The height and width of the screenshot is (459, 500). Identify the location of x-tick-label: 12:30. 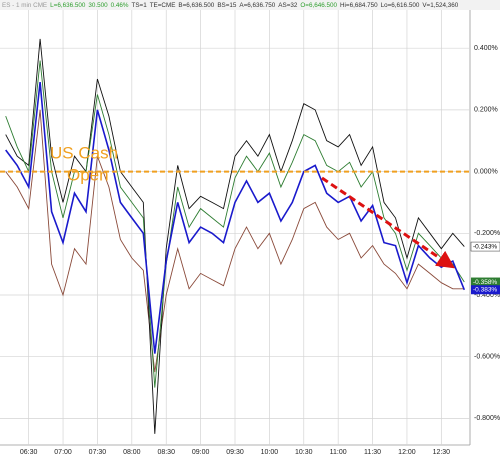
(442, 452).